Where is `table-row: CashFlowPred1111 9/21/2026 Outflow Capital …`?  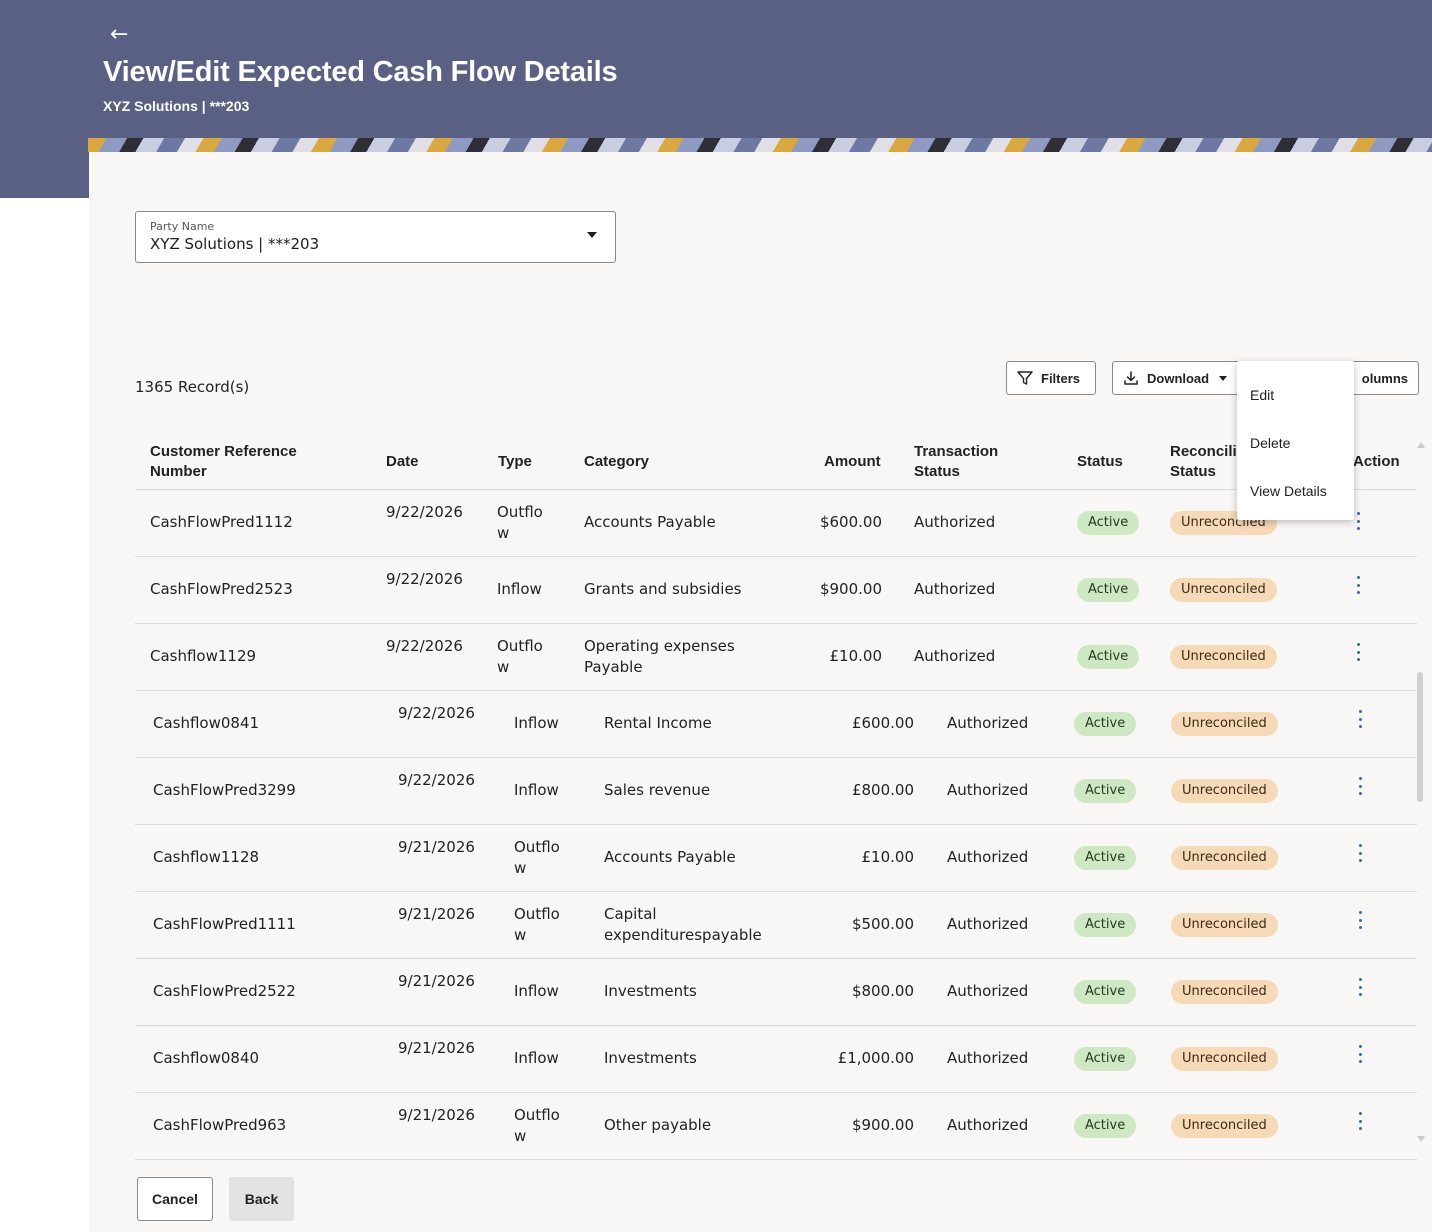
table-row: CashFlowPred1111 9/21/2026 Outflow Capital … is located at coordinates (776, 925).